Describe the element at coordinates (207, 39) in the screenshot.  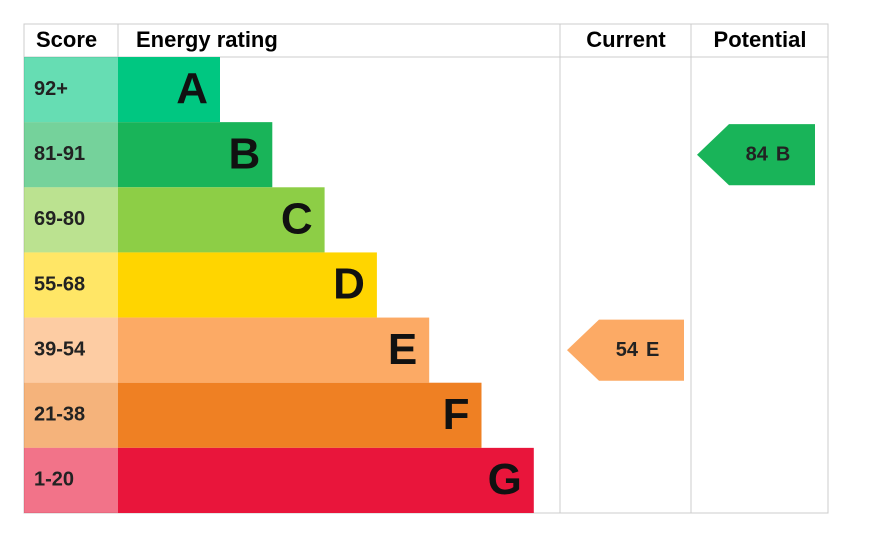
I see `header-rating: Energy rating` at that location.